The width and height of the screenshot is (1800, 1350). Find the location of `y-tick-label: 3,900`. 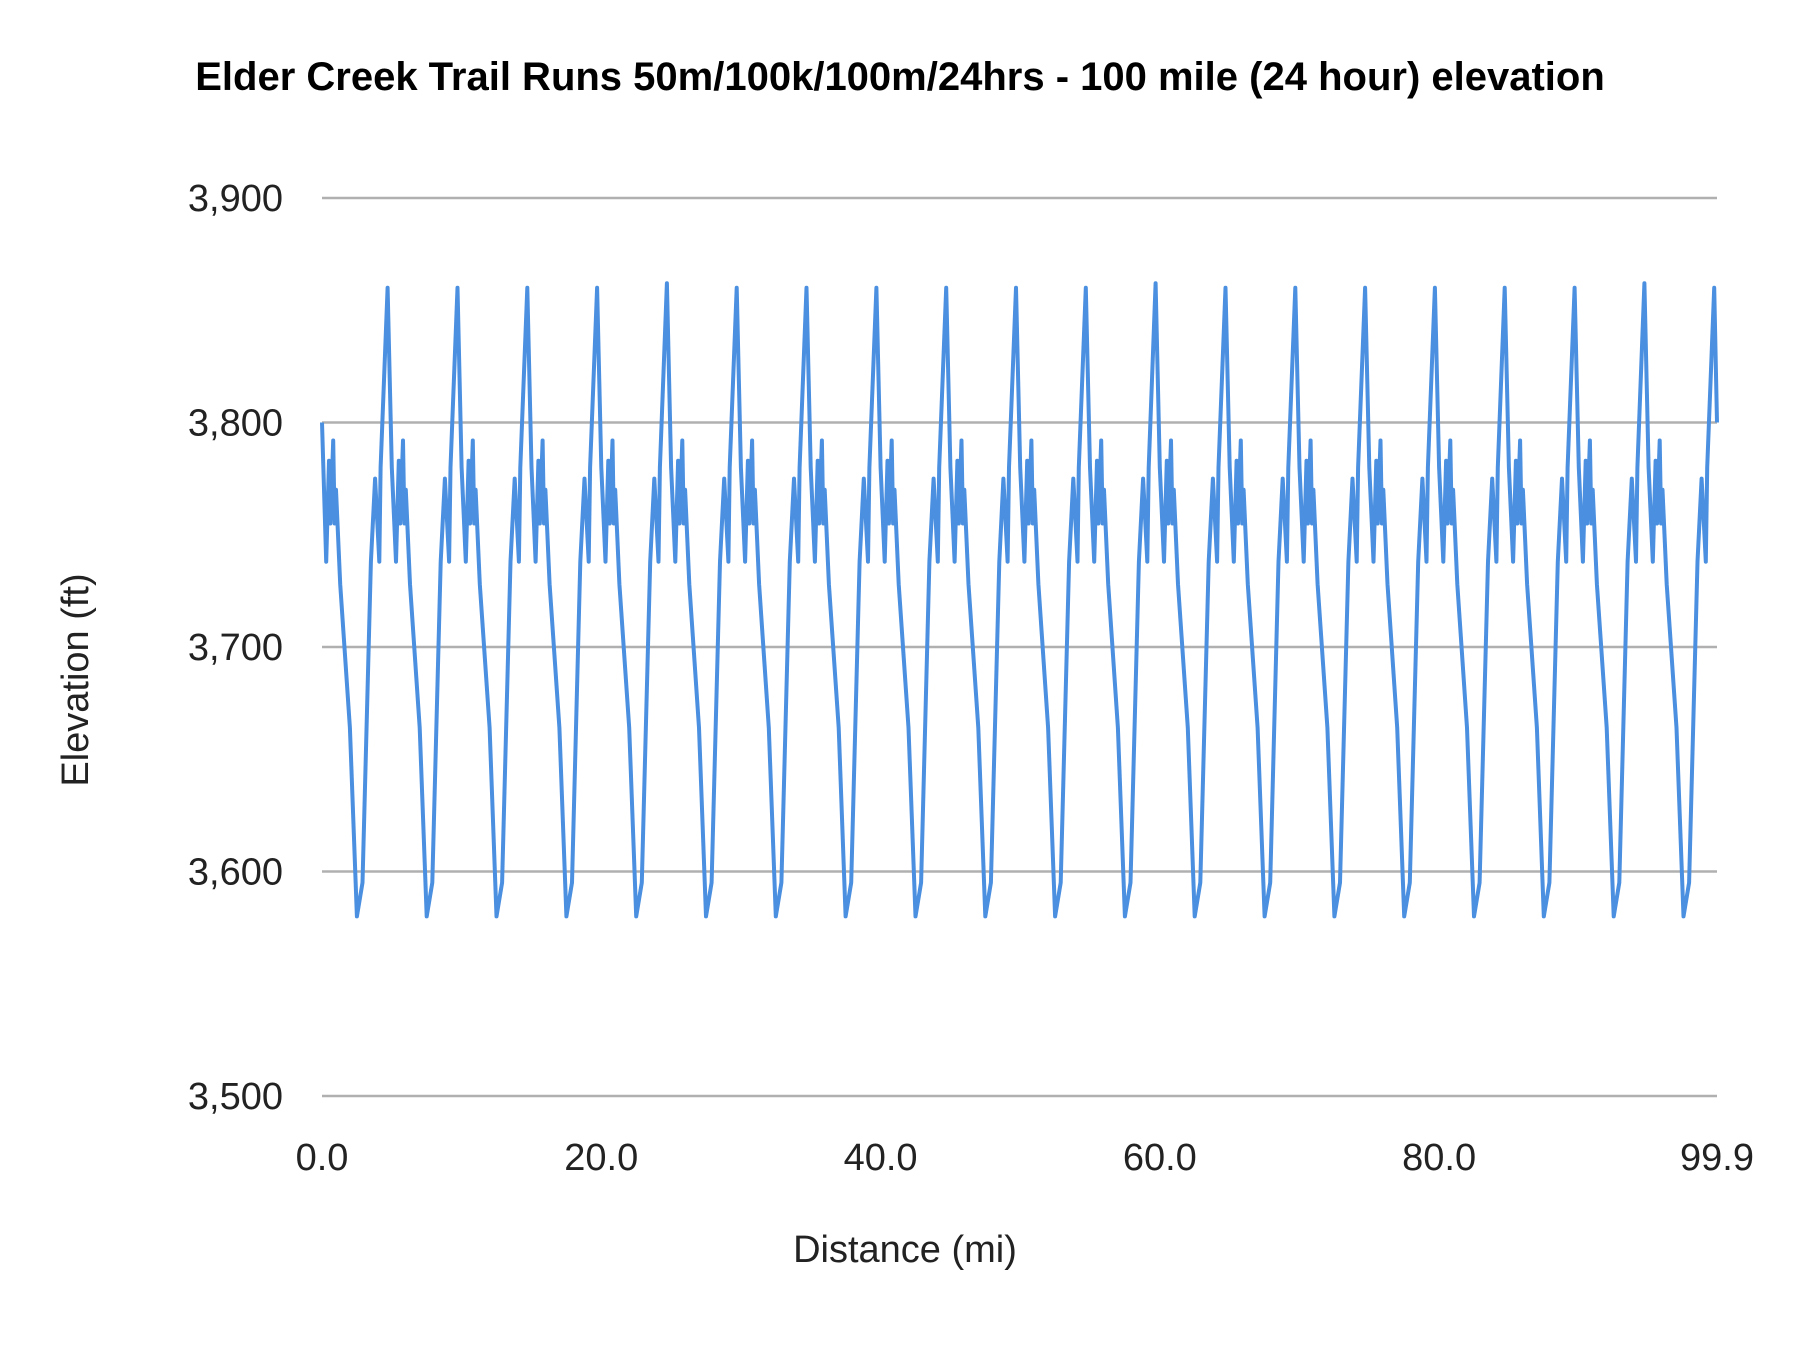

y-tick-label: 3,900 is located at coordinates (235, 199).